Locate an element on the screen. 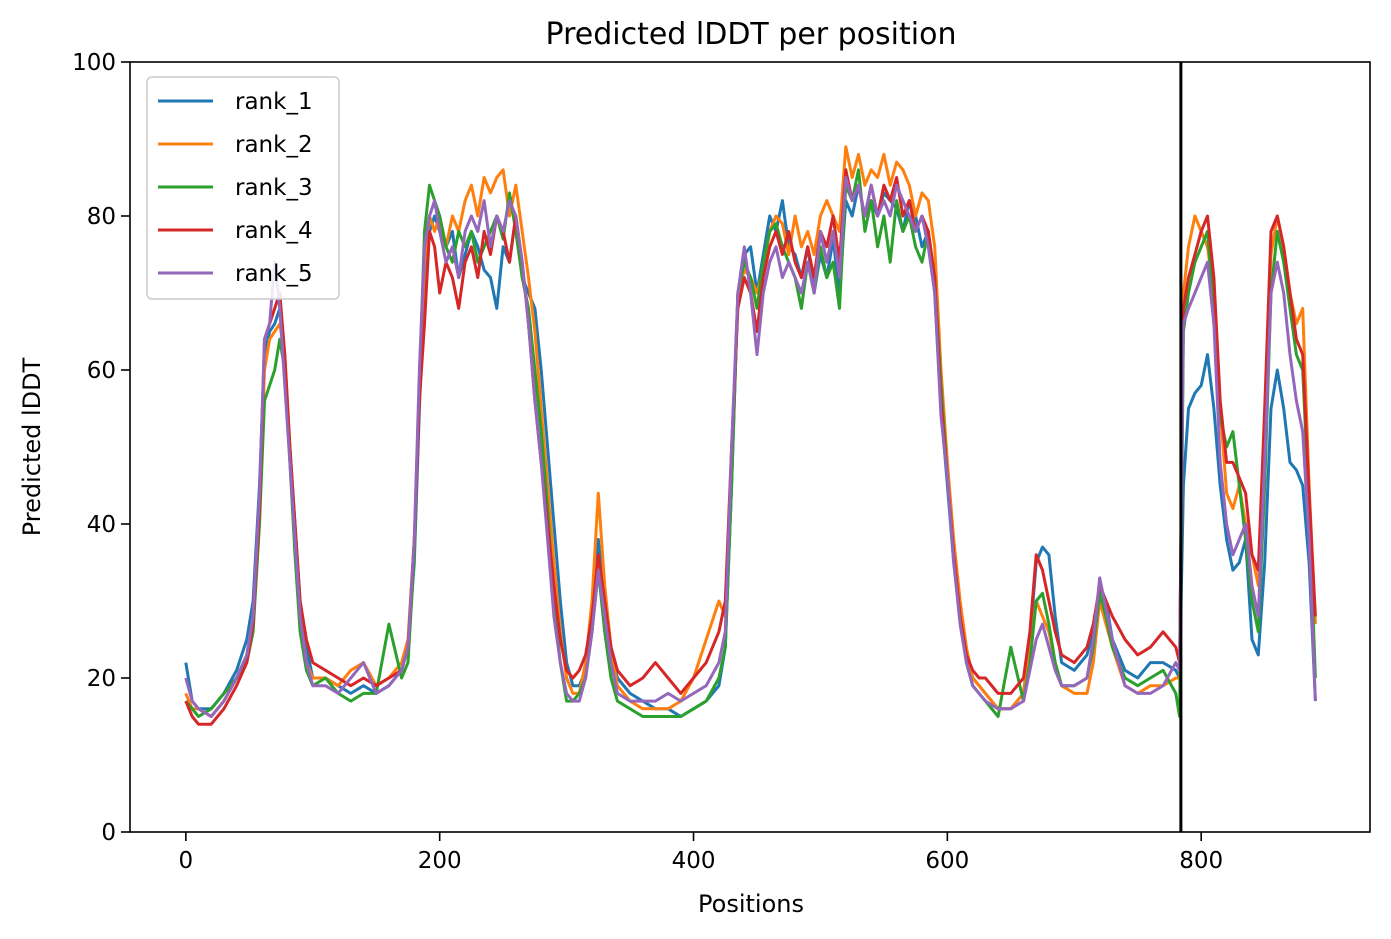 The width and height of the screenshot is (1391, 939). x-axis-ticks: 0 200 400 600 800 is located at coordinates (701, 853).